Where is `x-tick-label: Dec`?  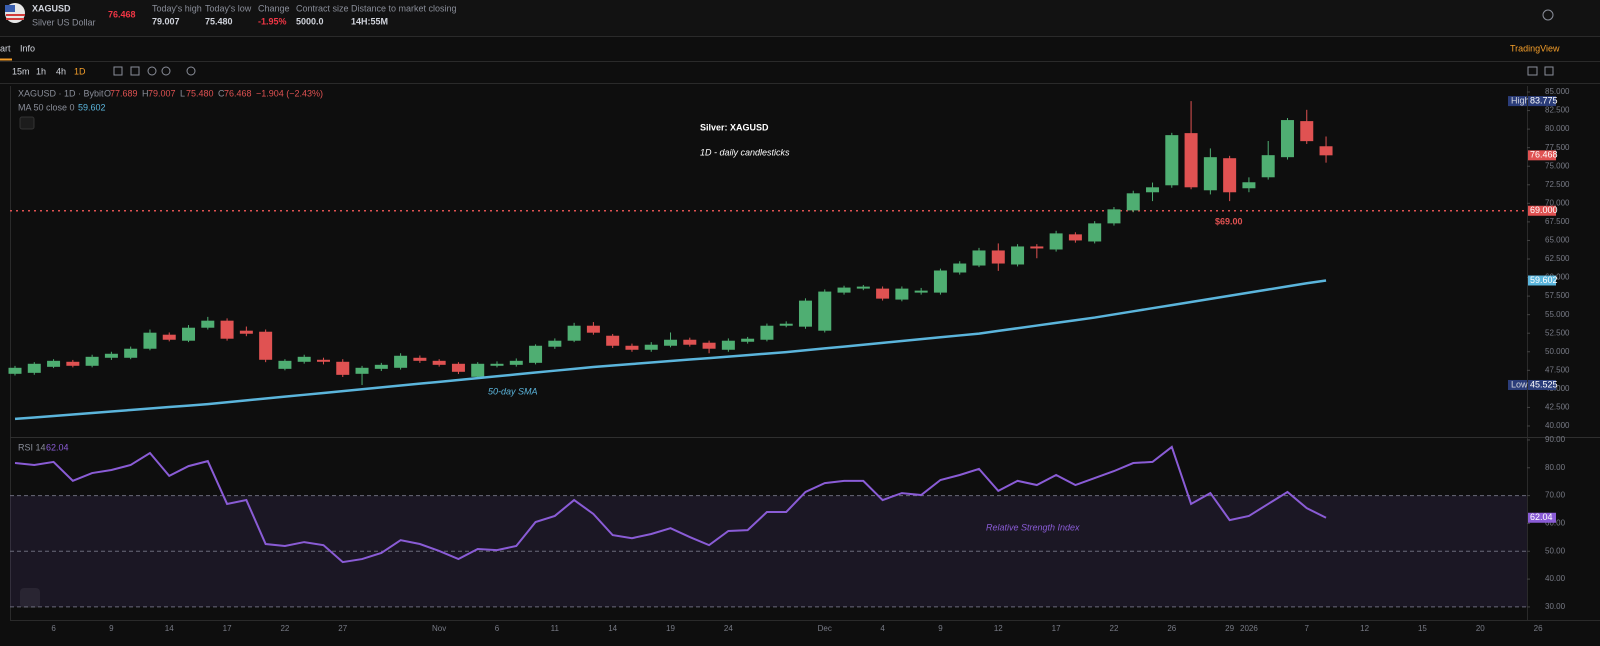
x-tick-label: Dec is located at coordinates (825, 628).